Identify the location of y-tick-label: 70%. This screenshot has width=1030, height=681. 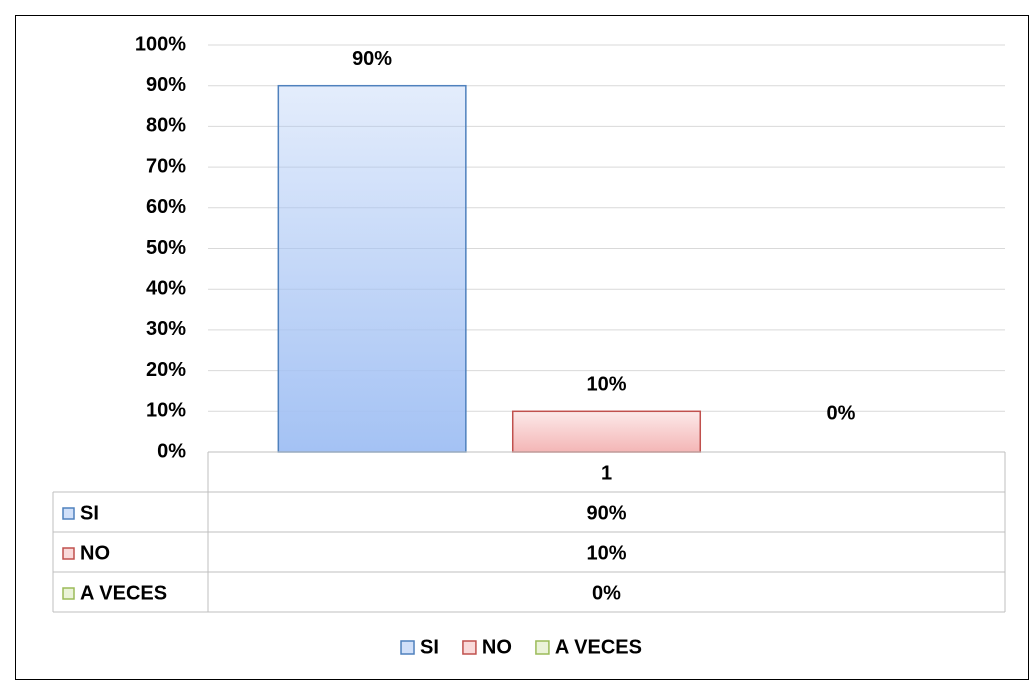
(166, 166).